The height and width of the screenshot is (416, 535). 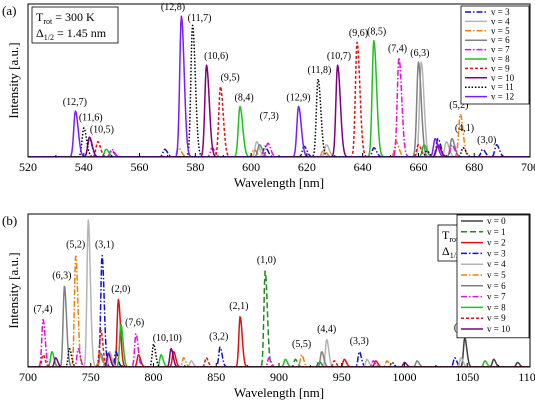 I want to click on panel-tag: (b), so click(x=9, y=220).